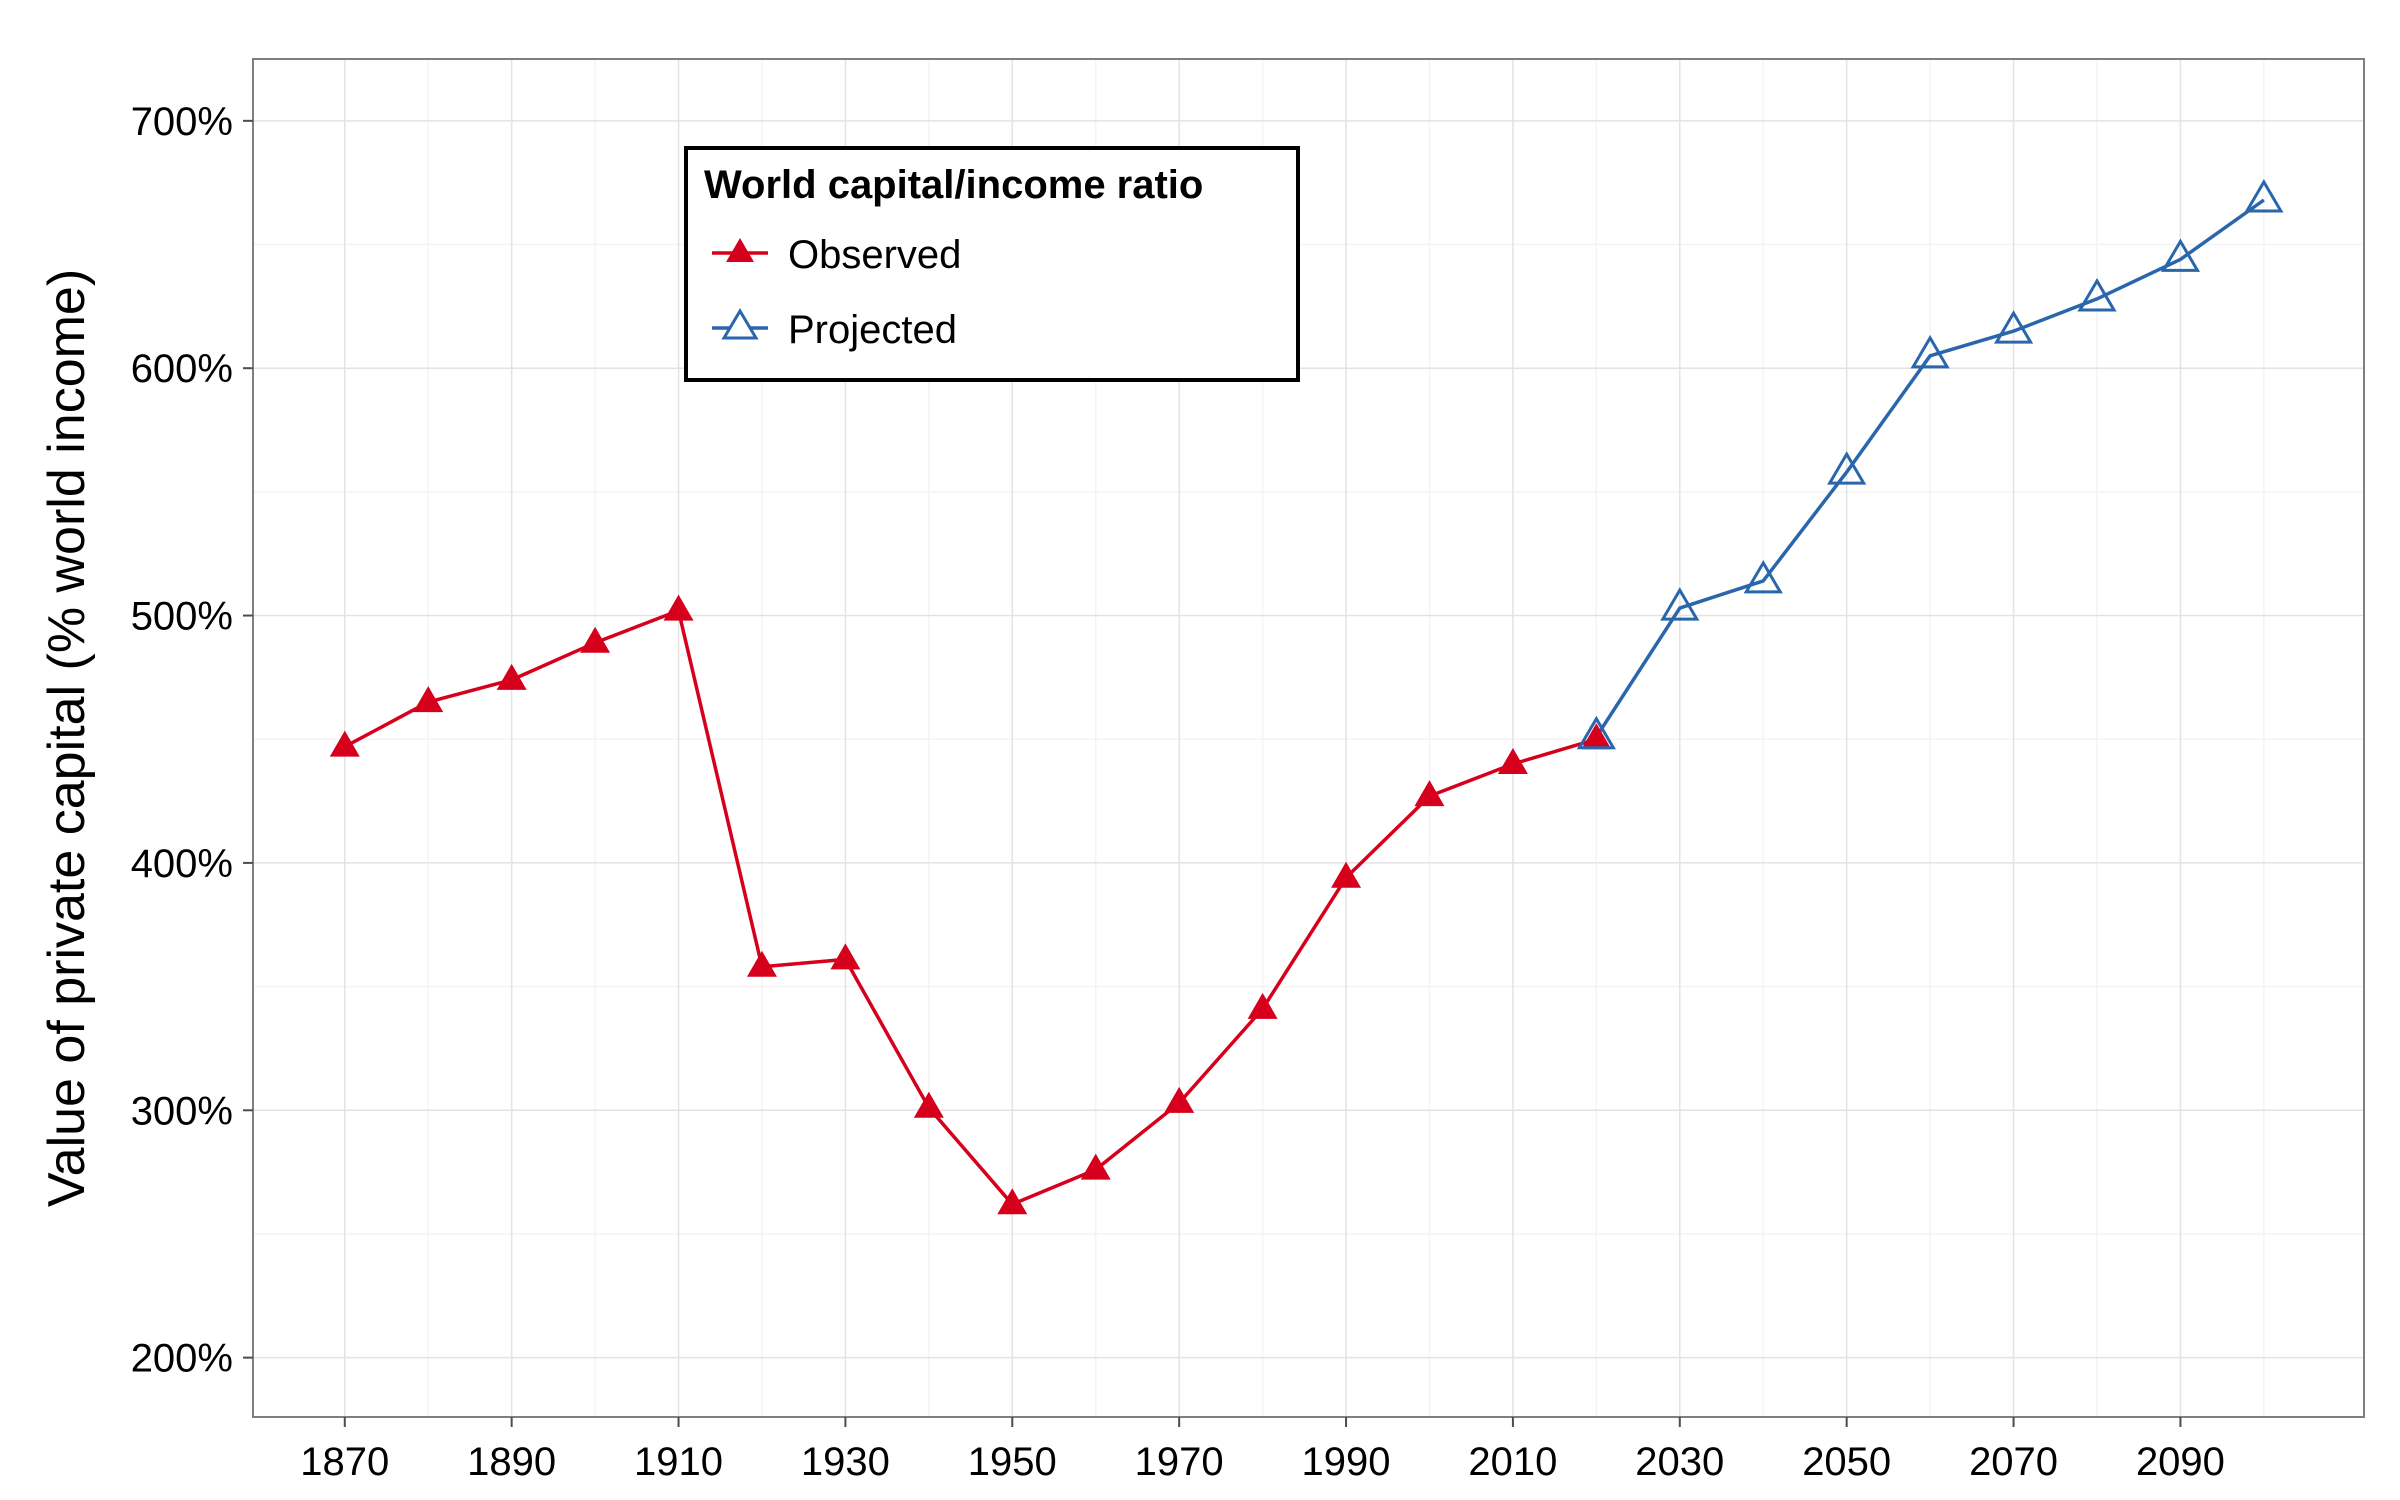 Image resolution: width=2400 pixels, height=1500 pixels. What do you see at coordinates (740, 324) in the screenshot?
I see `legend-projected-marker` at bounding box center [740, 324].